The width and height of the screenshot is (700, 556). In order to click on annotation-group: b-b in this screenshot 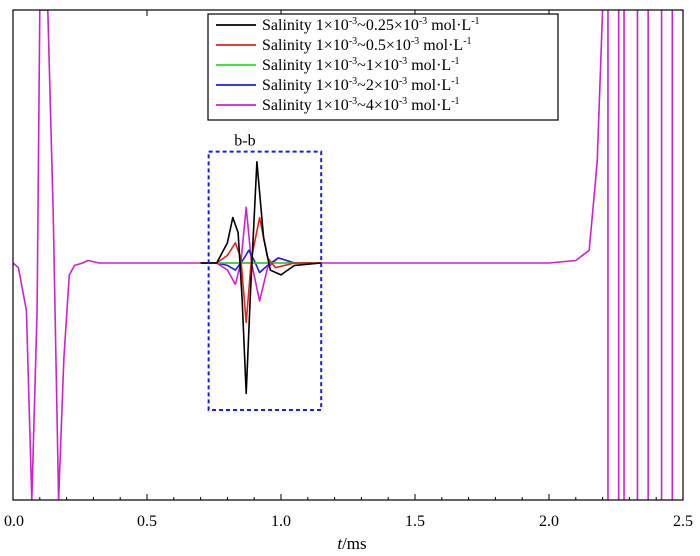, I will do `click(265, 272)`.